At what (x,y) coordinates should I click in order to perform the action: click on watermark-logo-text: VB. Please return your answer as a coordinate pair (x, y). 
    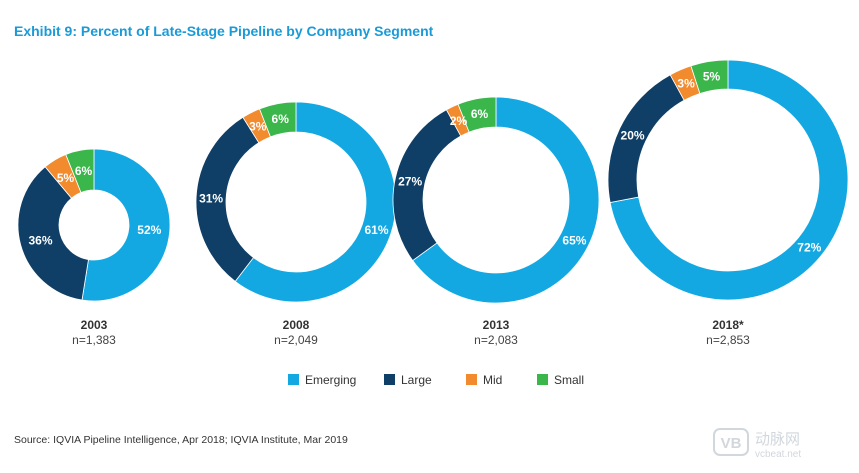
    Looking at the image, I should click on (731, 443).